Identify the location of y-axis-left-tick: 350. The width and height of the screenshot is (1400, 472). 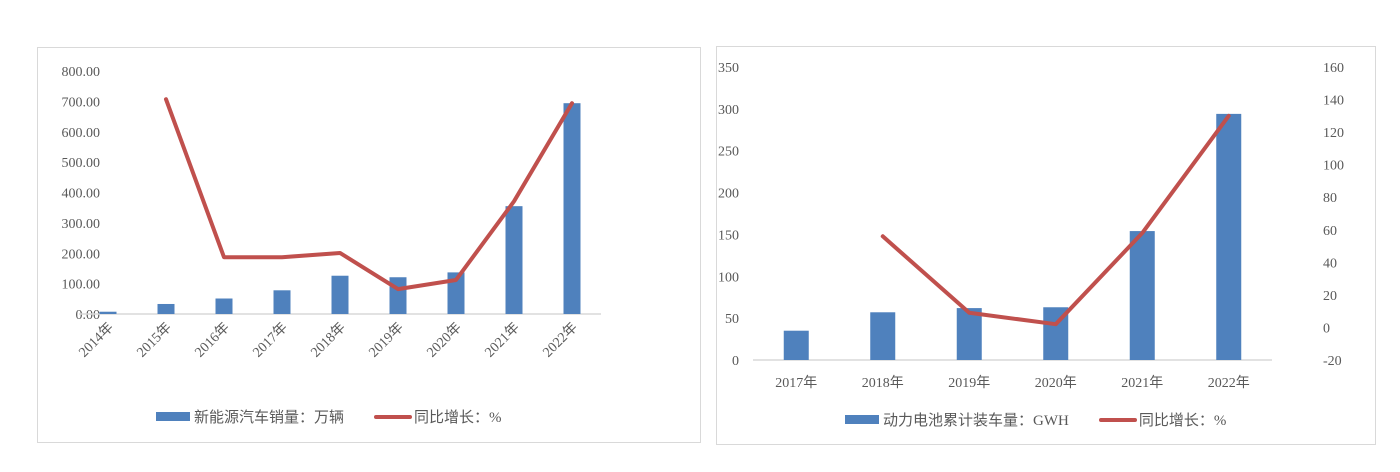
(728, 68).